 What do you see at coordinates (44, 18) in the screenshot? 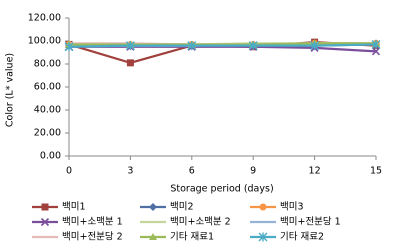
I see `y-tick-label: 120.00` at bounding box center [44, 18].